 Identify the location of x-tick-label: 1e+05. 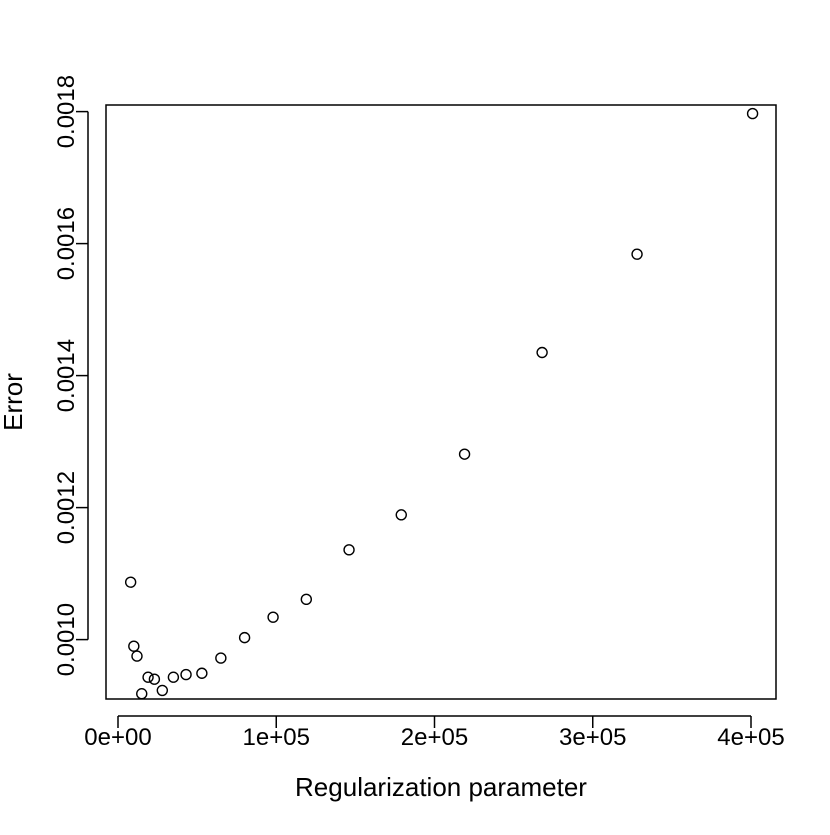
(276, 737).